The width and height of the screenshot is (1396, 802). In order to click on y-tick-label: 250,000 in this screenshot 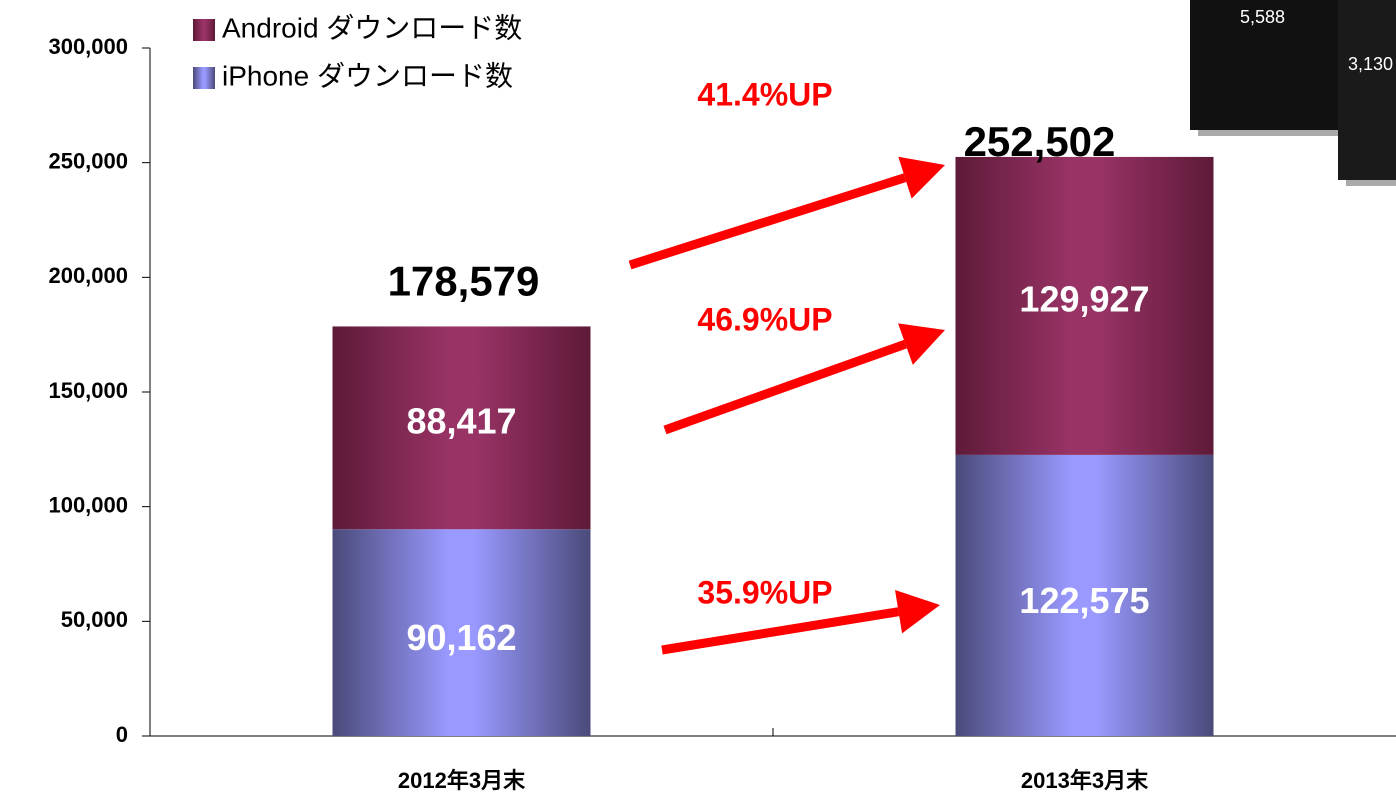, I will do `click(88, 160)`.